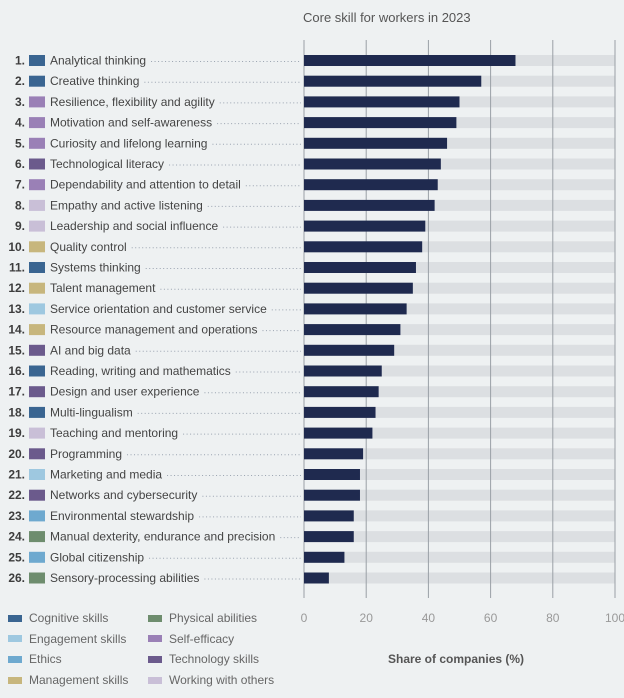  I want to click on legend-item: Self-efficacy, so click(191, 639).